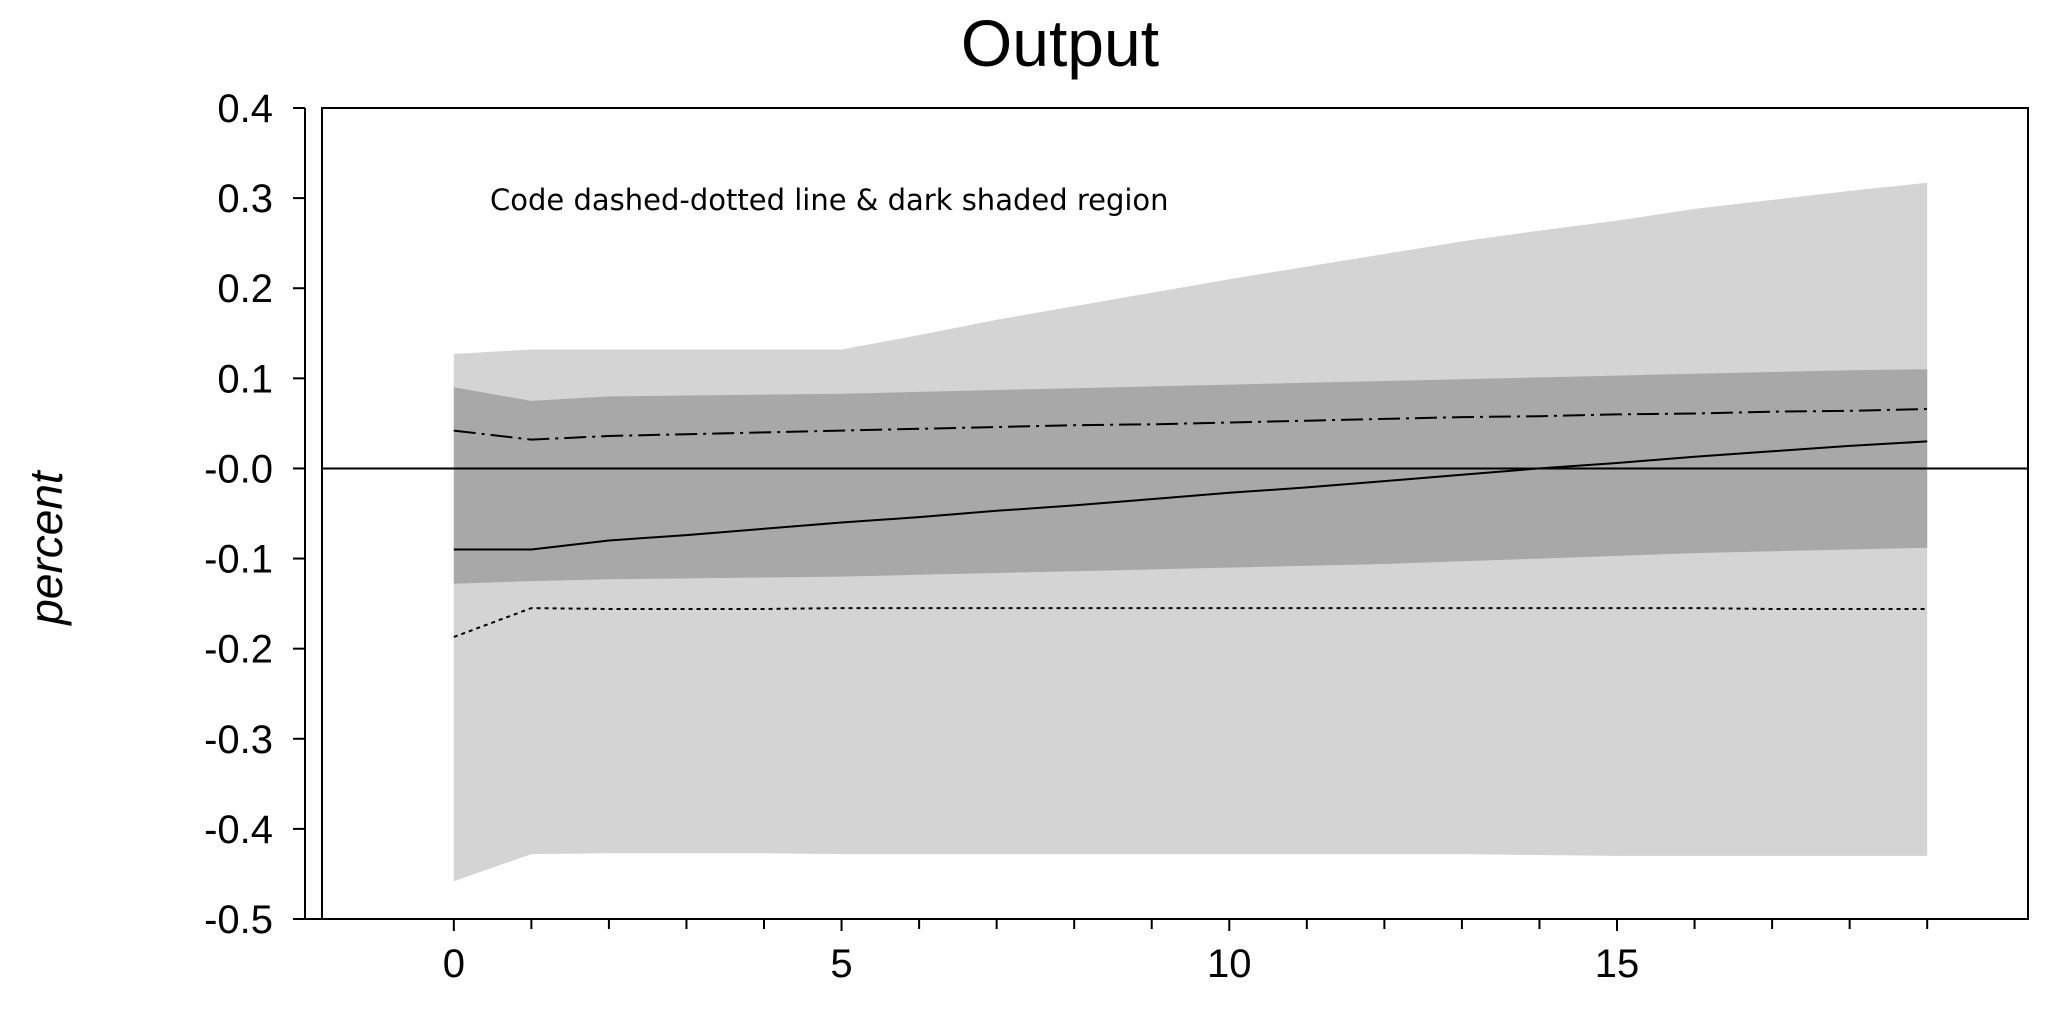 Image resolution: width=2048 pixels, height=1014 pixels. What do you see at coordinates (454, 964) in the screenshot?
I see `x-tick-label: 0` at bounding box center [454, 964].